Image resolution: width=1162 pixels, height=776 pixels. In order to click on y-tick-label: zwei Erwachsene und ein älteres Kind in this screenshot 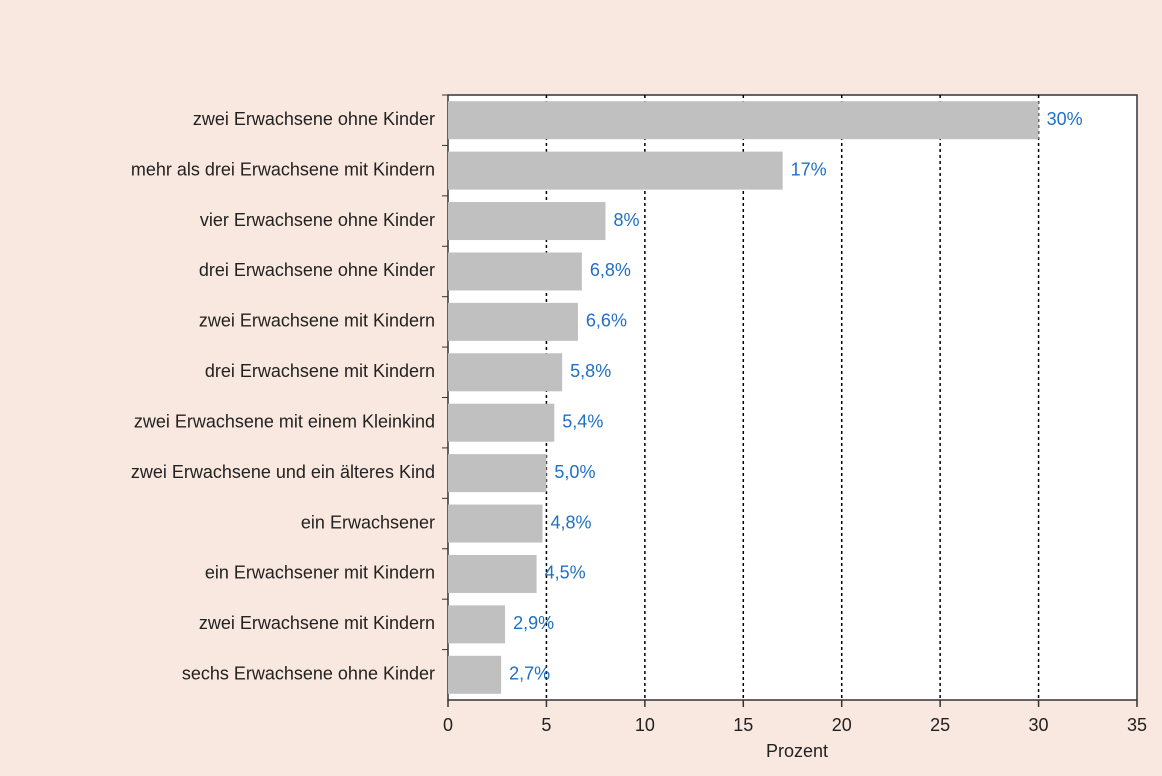, I will do `click(283, 472)`.